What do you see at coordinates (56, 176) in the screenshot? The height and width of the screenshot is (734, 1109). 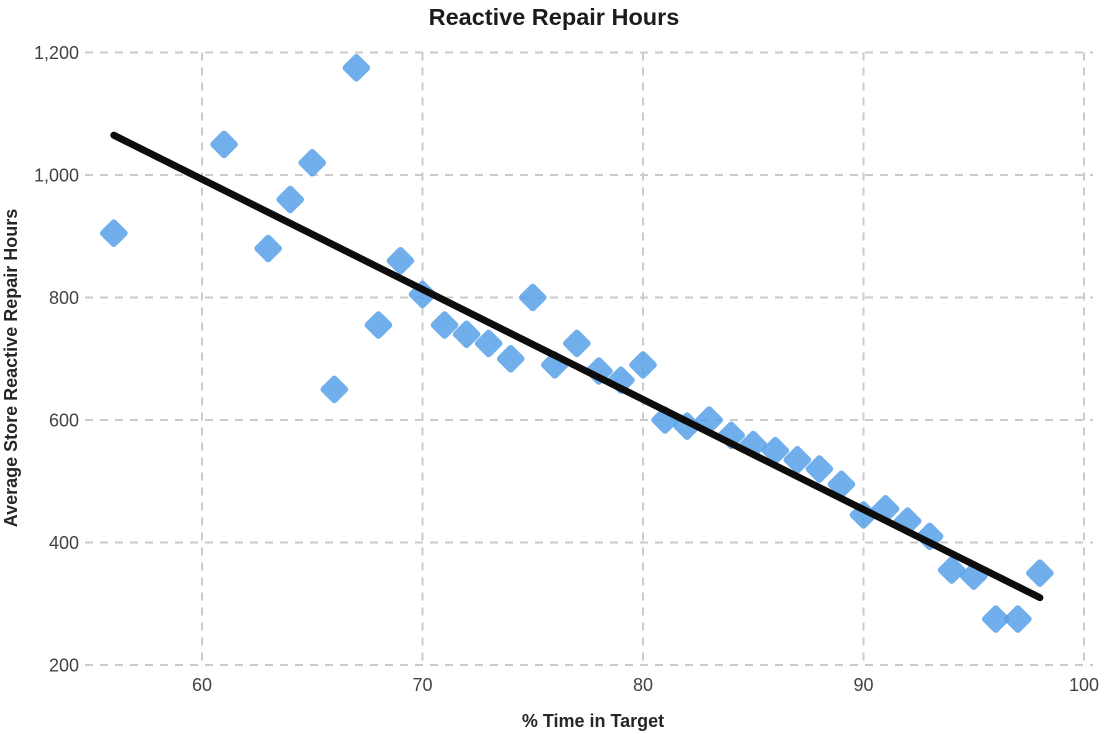 I see `y-tick-label: 1,000` at bounding box center [56, 176].